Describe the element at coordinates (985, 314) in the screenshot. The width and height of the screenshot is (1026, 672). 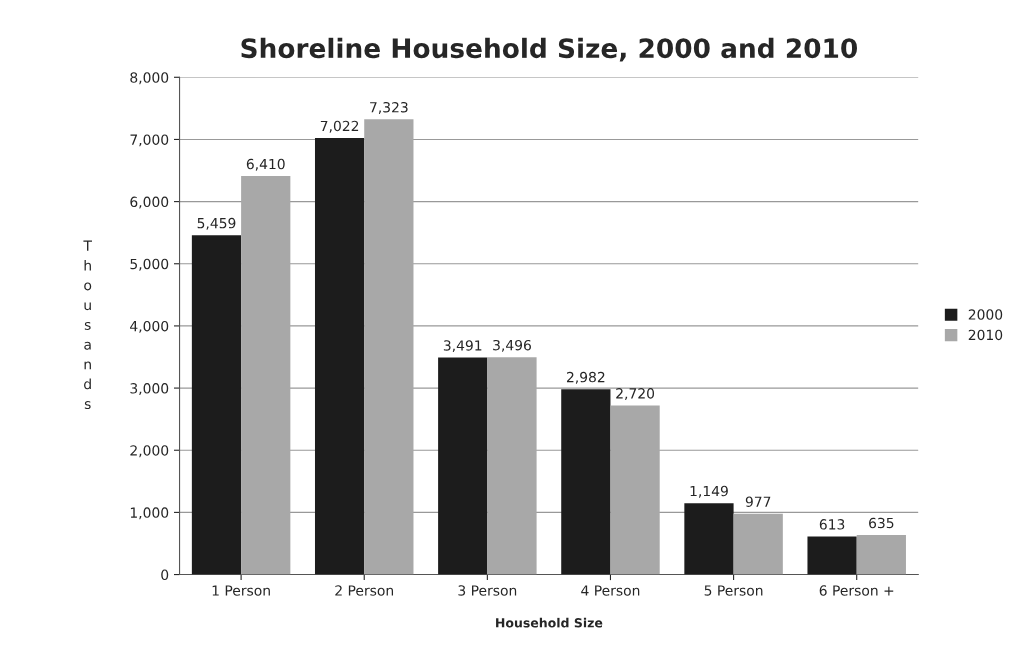
I see `legend-label: 2000` at that location.